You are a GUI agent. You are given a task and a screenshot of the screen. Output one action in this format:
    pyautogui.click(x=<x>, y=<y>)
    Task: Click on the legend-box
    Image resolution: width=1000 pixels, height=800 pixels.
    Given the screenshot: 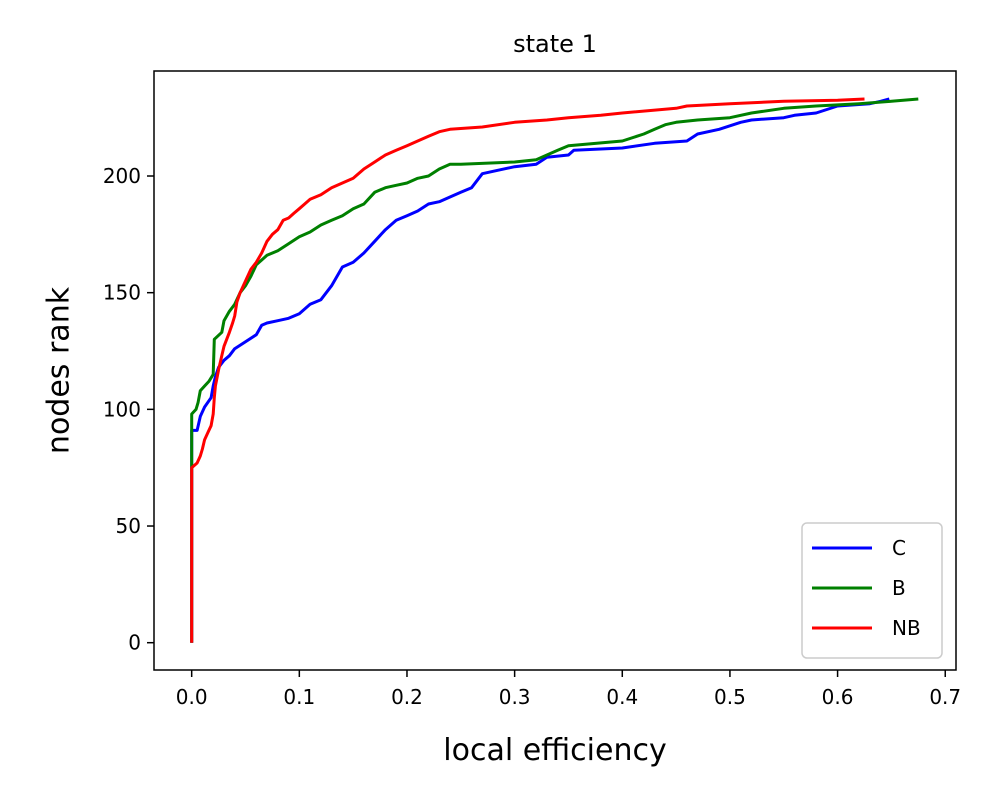 What is the action you would take?
    pyautogui.click(x=872, y=590)
    